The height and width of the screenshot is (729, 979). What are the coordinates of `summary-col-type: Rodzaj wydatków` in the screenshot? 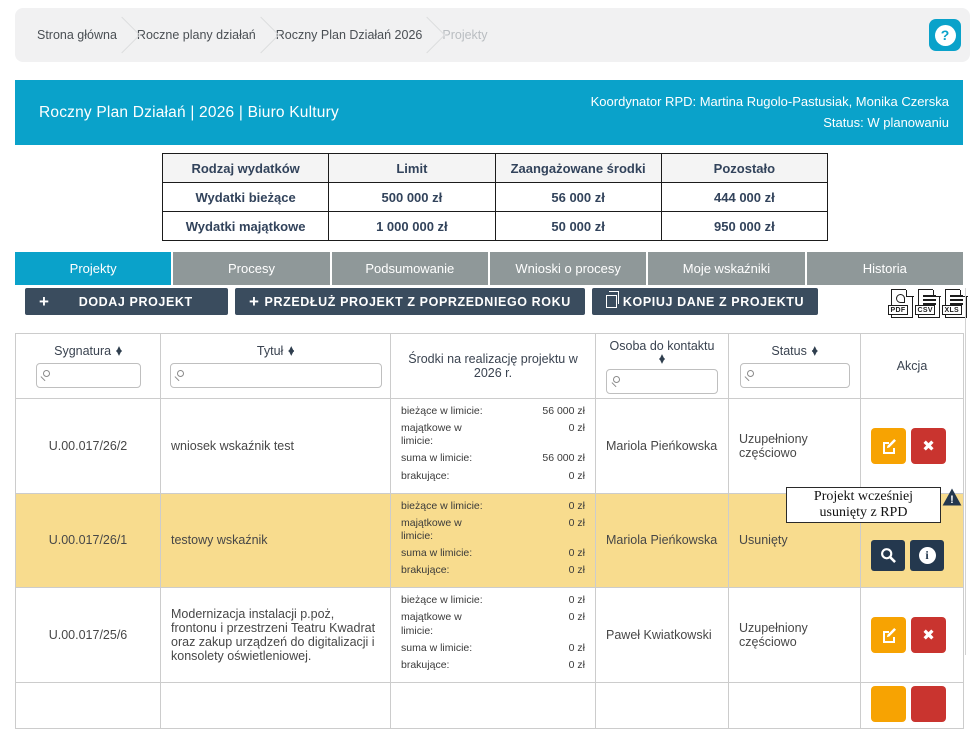 It's located at (245, 168).